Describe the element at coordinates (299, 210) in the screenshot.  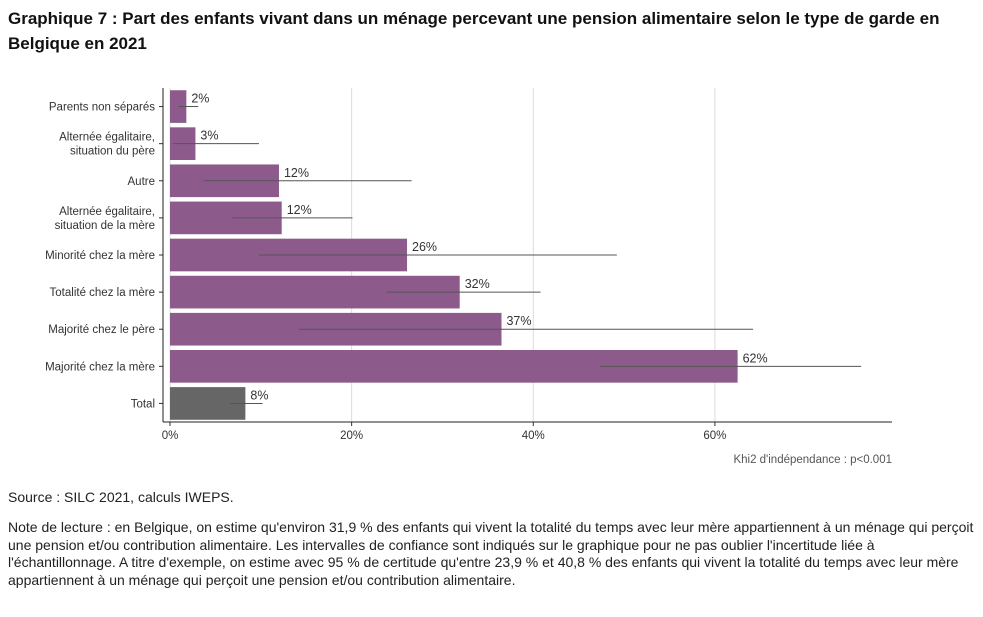
I see `data-label-3: 12%` at that location.